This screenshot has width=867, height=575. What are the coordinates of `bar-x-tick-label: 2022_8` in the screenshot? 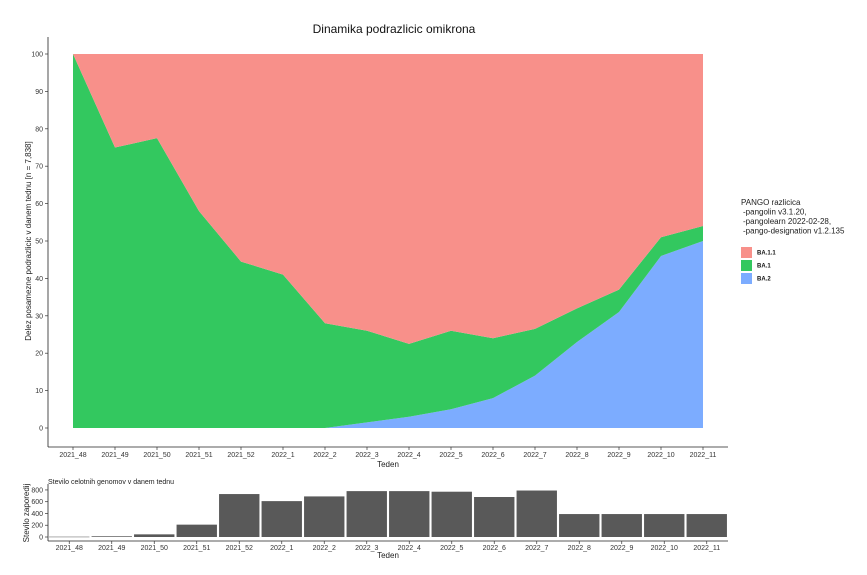 It's located at (579, 548).